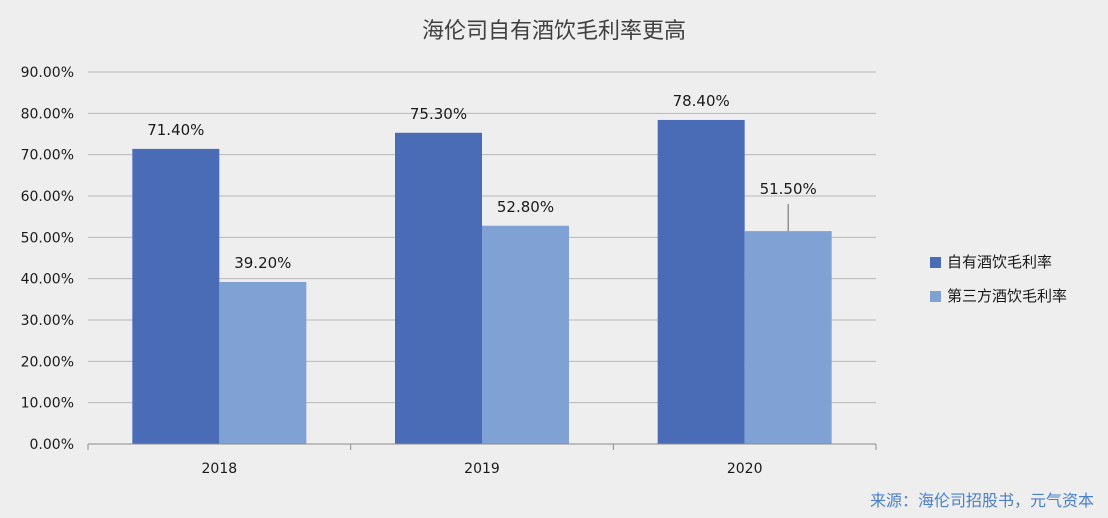 The image size is (1108, 518). What do you see at coordinates (788, 189) in the screenshot?
I see `data-label: 51.50%` at bounding box center [788, 189].